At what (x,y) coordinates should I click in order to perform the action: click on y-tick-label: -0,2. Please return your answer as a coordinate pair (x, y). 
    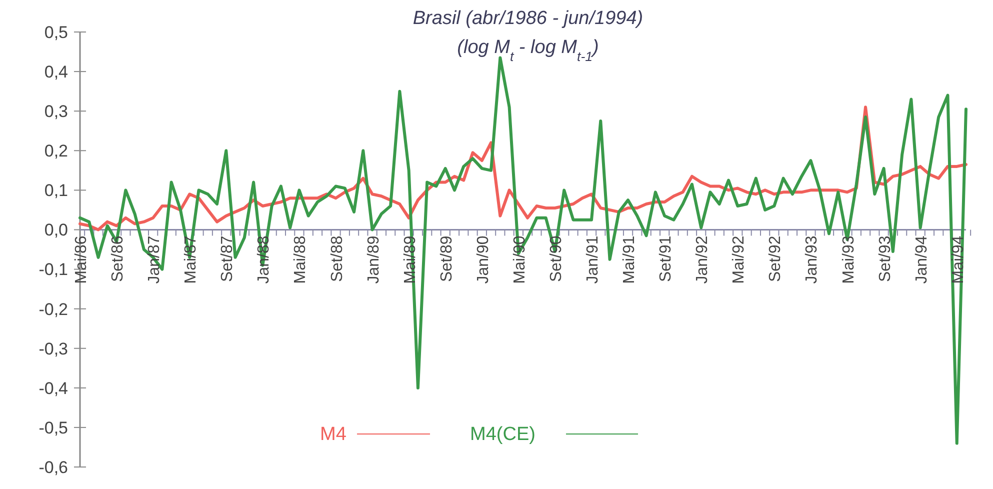
    Looking at the image, I should click on (53, 309).